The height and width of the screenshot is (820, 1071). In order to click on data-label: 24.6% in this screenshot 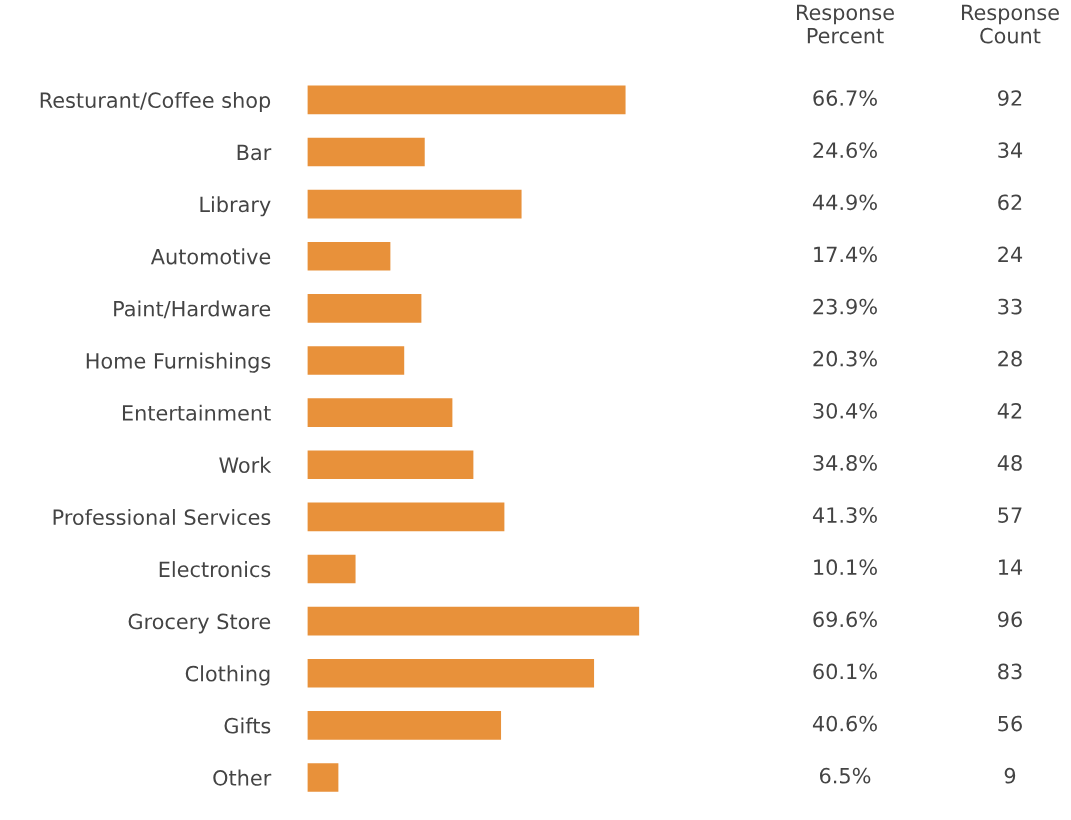, I will do `click(845, 150)`.